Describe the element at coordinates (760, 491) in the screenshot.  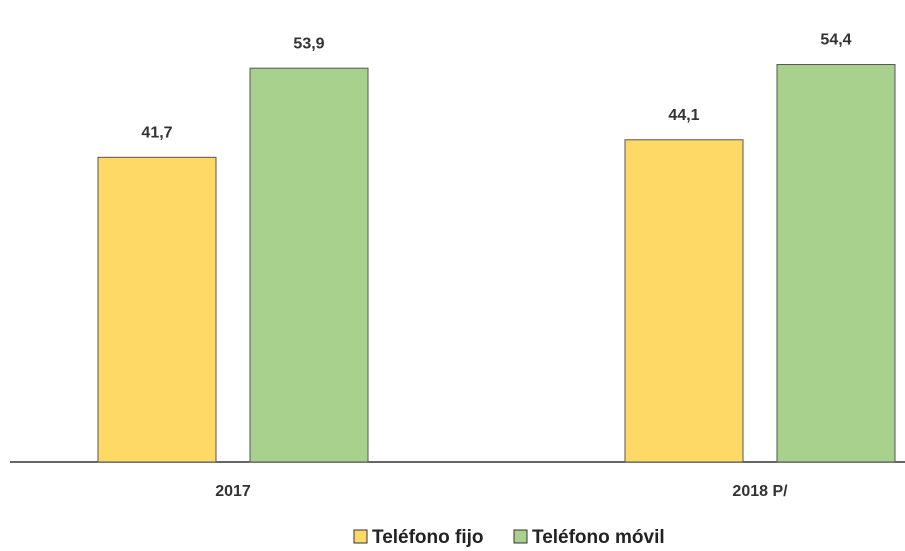
I see `x-tick-label: 2018 P/` at that location.